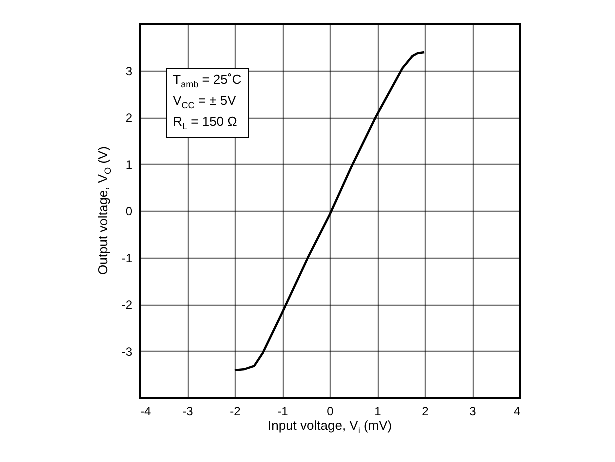  What do you see at coordinates (127, 351) in the screenshot?
I see `y-tick-label: -3` at bounding box center [127, 351].